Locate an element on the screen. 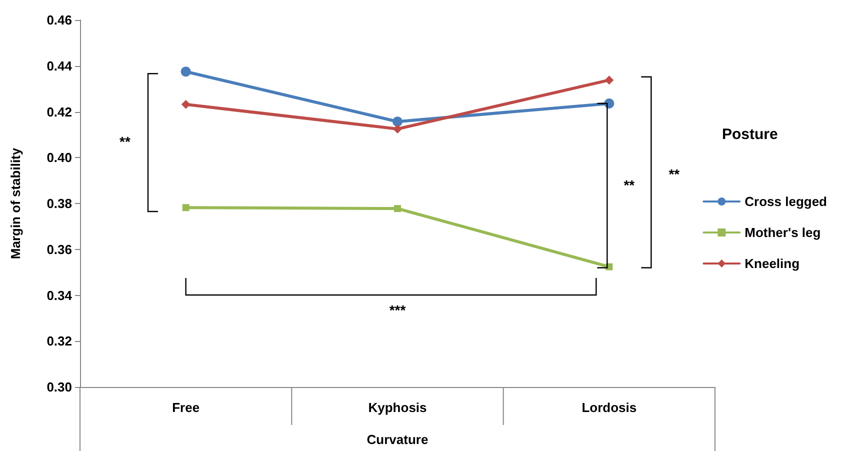  annotation: *** is located at coordinates (397, 310).